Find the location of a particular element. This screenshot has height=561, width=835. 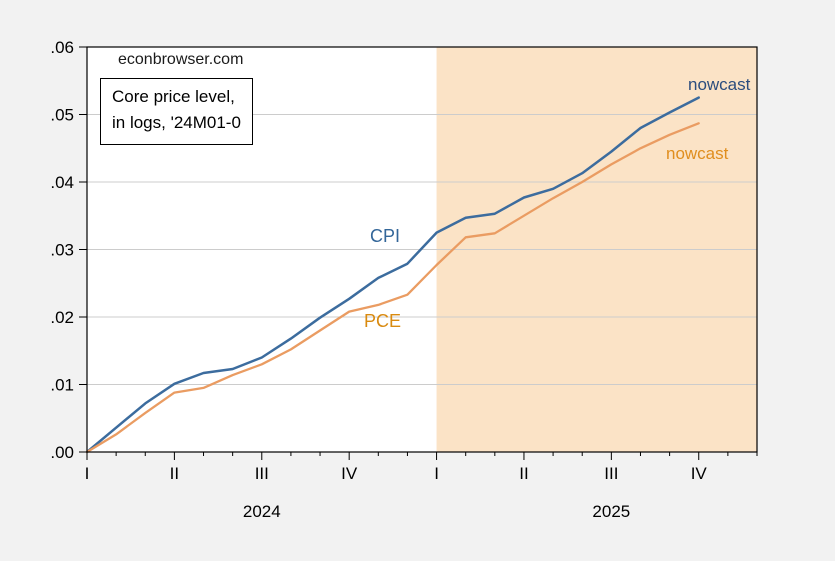

cpi-series-label: CPI is located at coordinates (385, 236).